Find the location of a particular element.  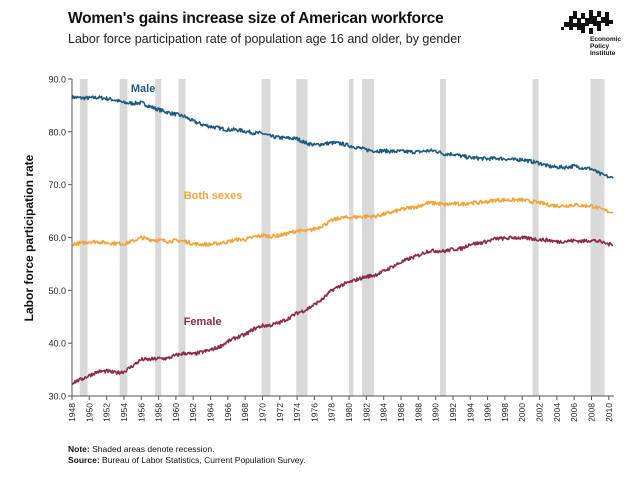

x-tick-label: 1962 is located at coordinates (193, 412).